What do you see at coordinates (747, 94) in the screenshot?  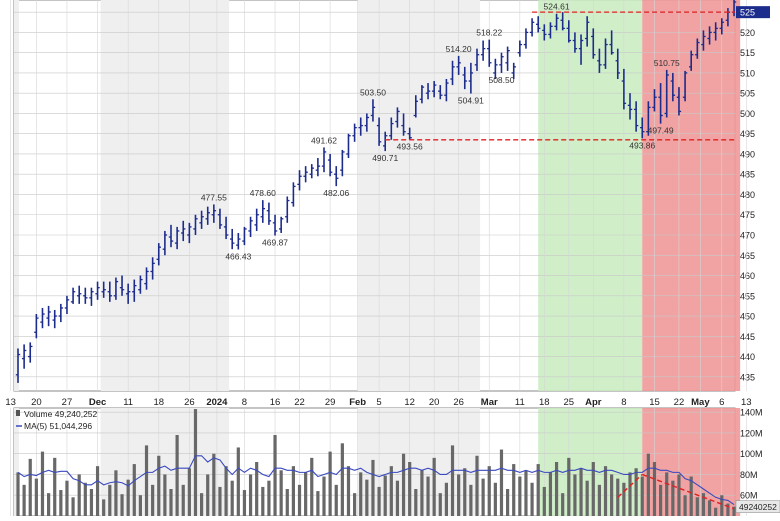 I see `price-tick-label: 505` at bounding box center [747, 94].